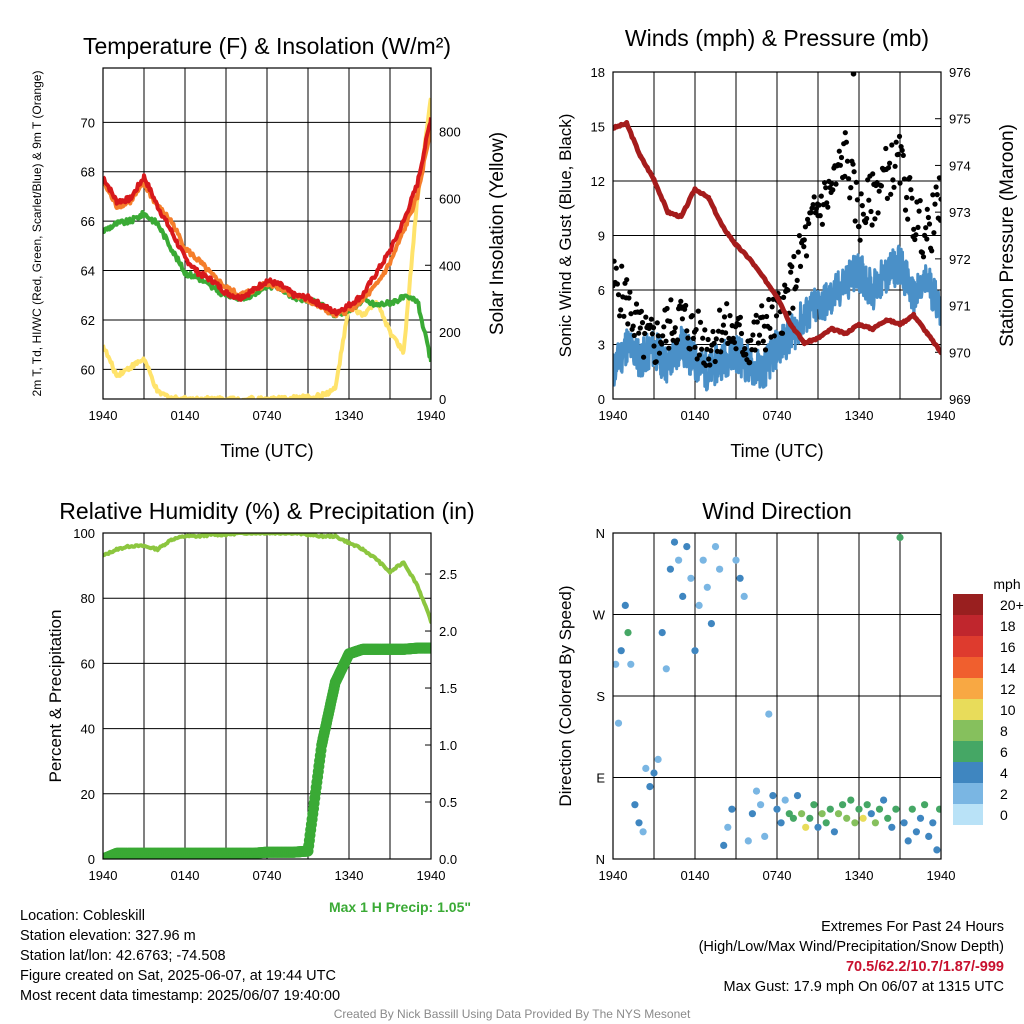  I want to click on y-tick-label: 15, so click(598, 127).